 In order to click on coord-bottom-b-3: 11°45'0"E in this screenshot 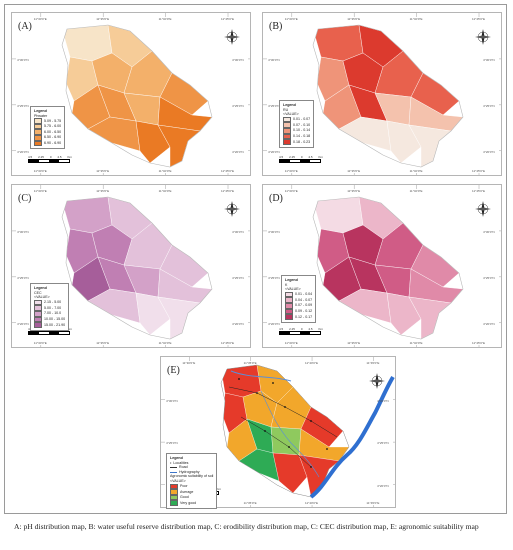, I will do `click(478, 171)`.